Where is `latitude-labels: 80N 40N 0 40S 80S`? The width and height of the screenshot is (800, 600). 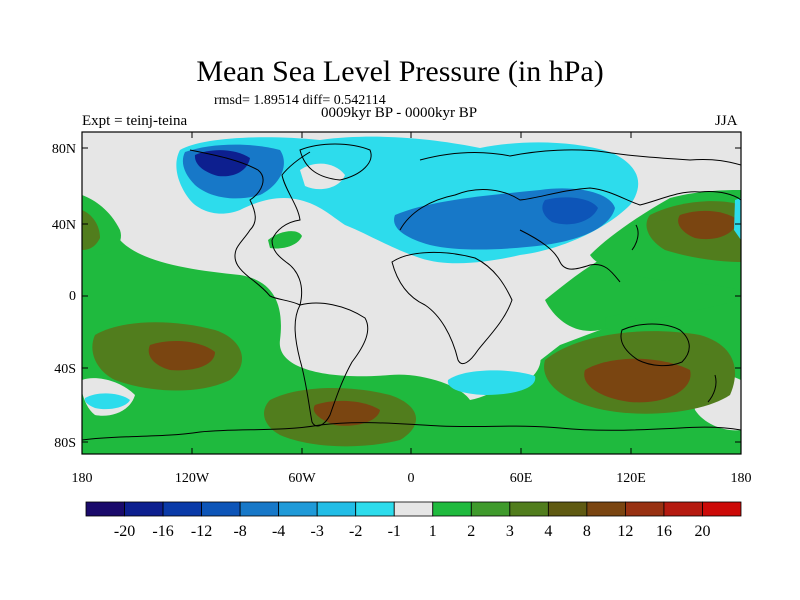 latitude-labels: 80N 40N 0 40S 80S is located at coordinates (64, 296).